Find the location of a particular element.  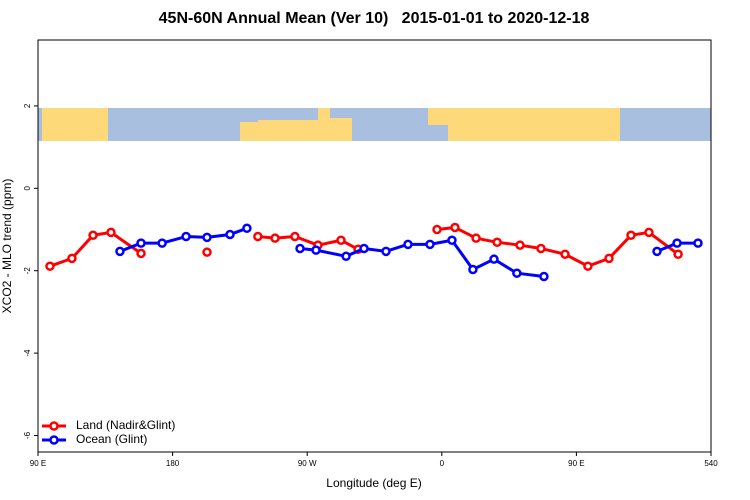

x-axis-label: Longitude (deg E) is located at coordinates (373, 483).